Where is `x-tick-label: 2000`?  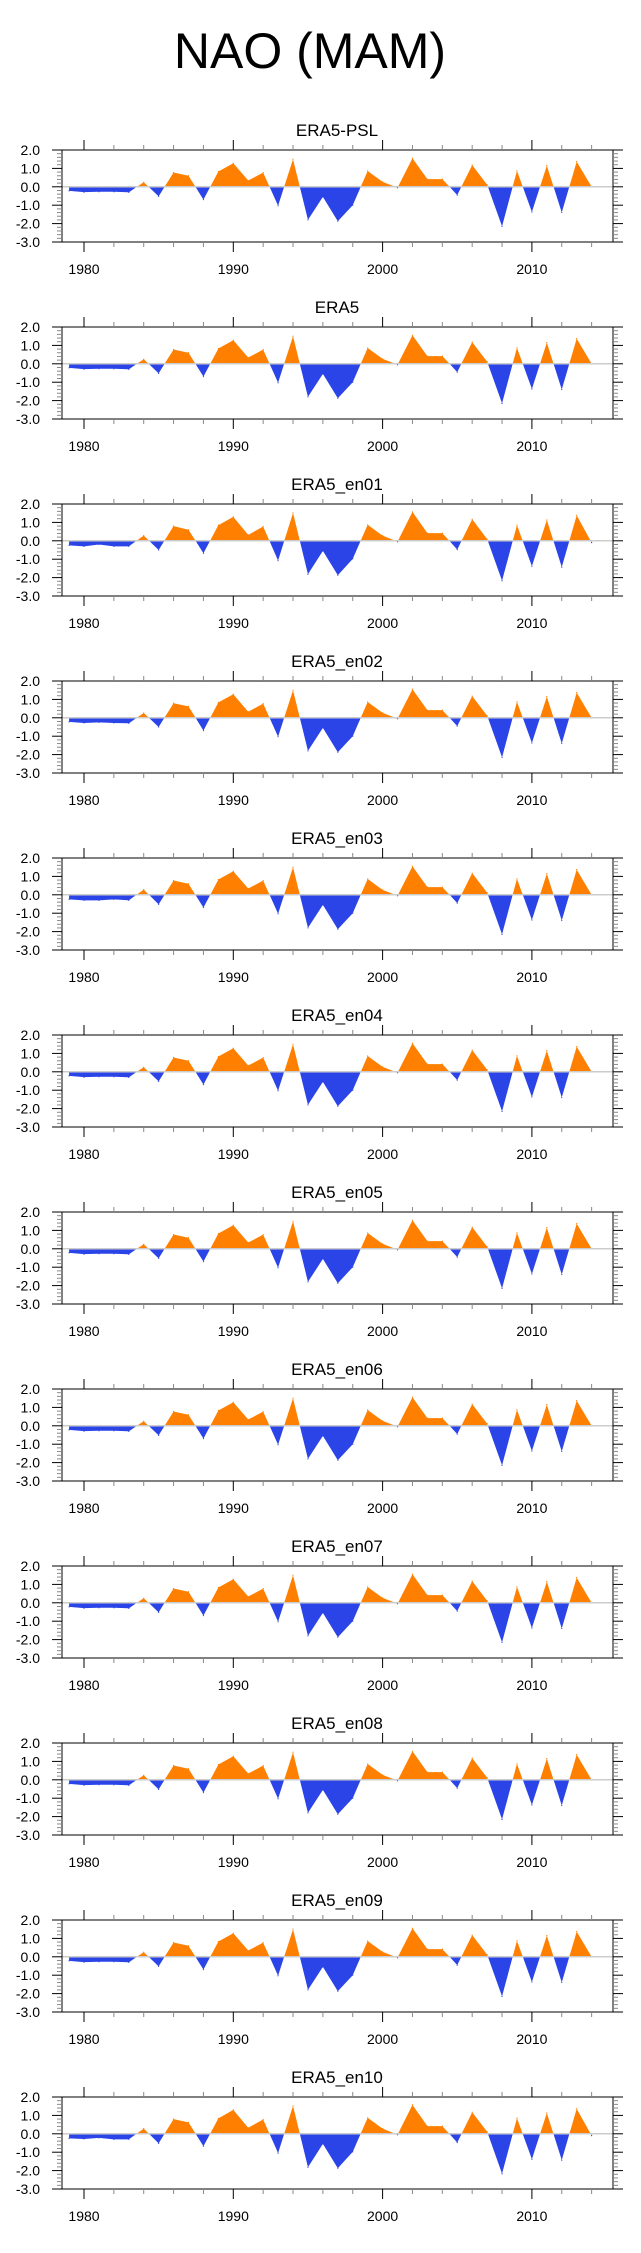 x-tick-label: 2000 is located at coordinates (382, 800).